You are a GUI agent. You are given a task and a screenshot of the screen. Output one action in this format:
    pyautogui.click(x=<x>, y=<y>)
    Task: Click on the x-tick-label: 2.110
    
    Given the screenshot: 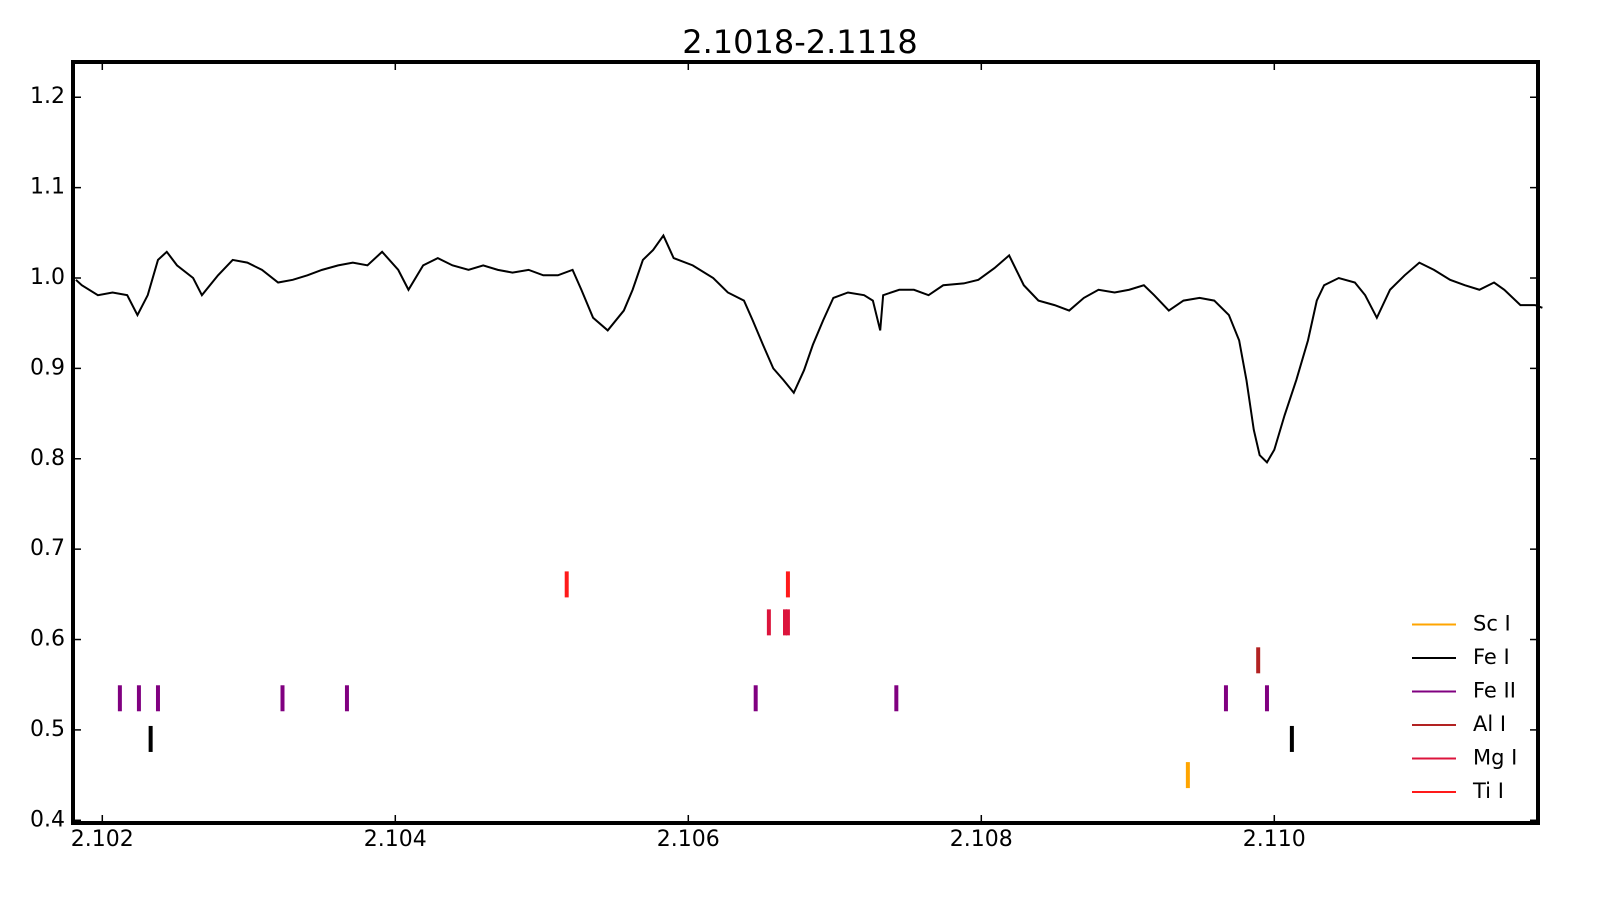 What is the action you would take?
    pyautogui.click(x=1274, y=839)
    